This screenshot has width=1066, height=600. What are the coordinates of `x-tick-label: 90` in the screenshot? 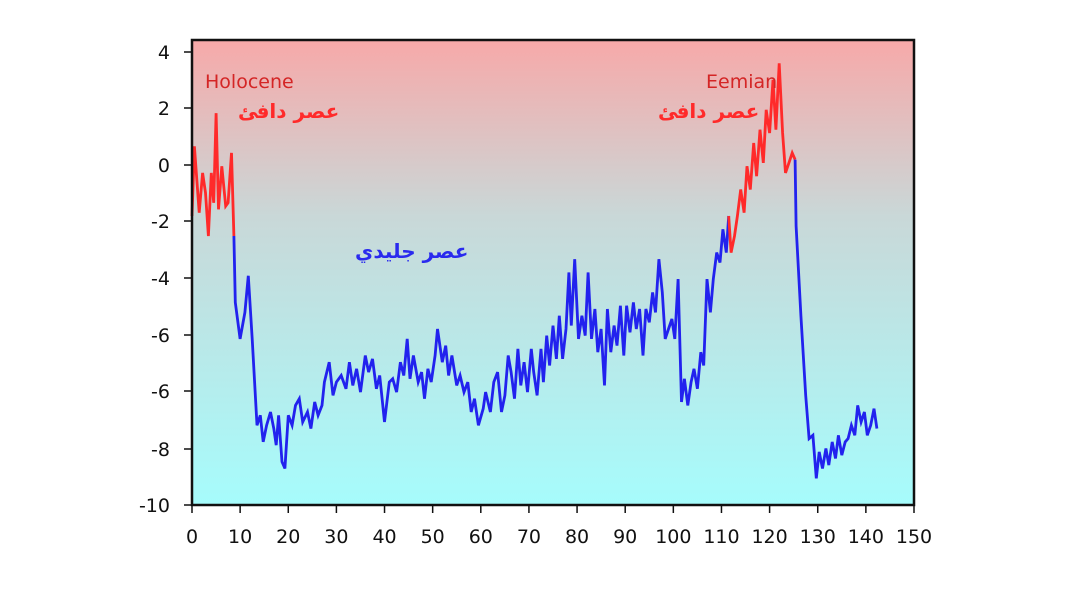 It's located at (625, 537).